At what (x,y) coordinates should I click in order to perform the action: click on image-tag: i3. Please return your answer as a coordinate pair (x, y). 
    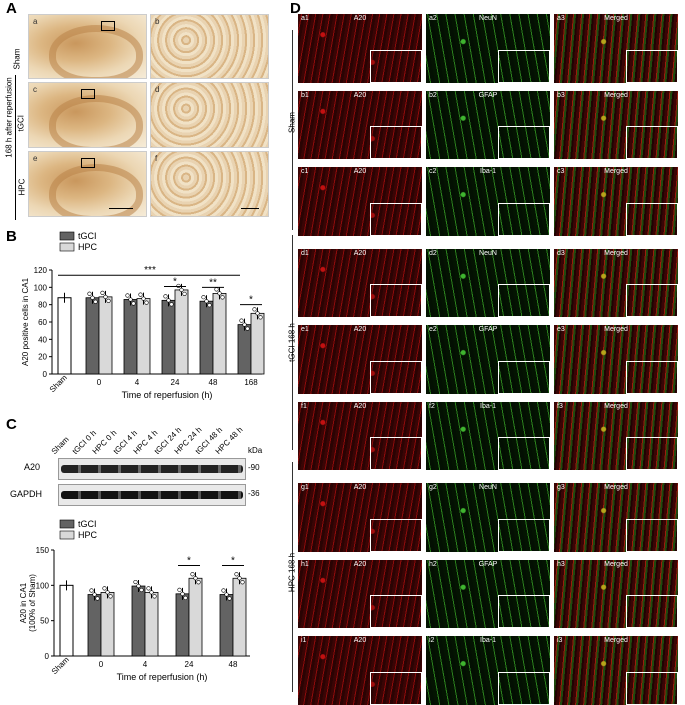
    Looking at the image, I should click on (560, 640).